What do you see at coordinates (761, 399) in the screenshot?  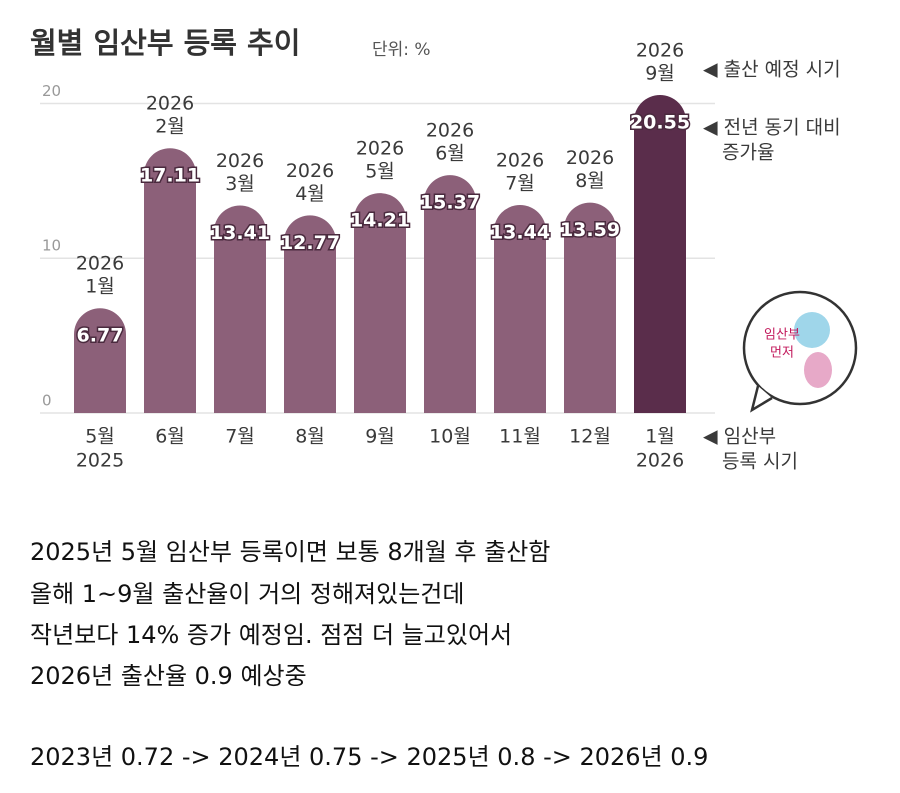 I see `logo-tail` at bounding box center [761, 399].